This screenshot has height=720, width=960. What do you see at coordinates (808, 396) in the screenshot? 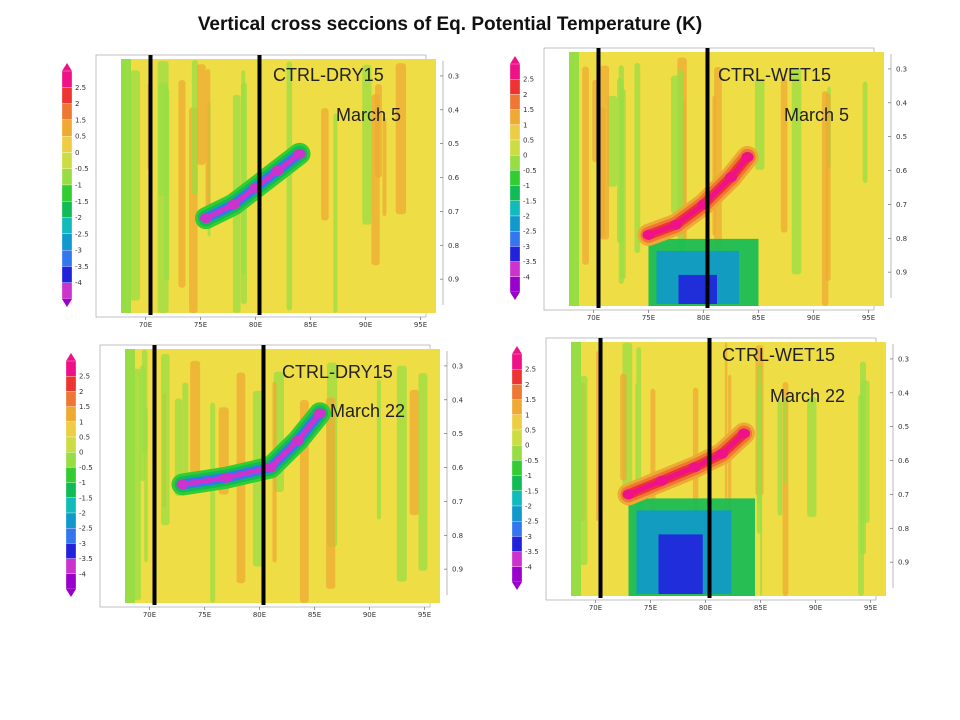
I see `date-label: March 22` at bounding box center [808, 396].